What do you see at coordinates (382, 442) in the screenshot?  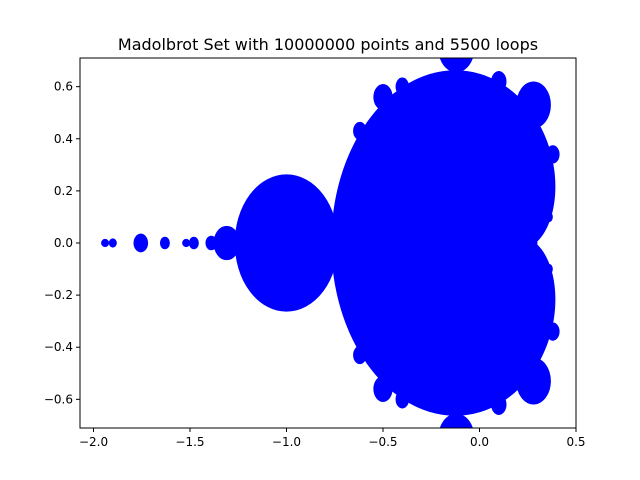 I see `x-tick-label: −0.5` at bounding box center [382, 442].